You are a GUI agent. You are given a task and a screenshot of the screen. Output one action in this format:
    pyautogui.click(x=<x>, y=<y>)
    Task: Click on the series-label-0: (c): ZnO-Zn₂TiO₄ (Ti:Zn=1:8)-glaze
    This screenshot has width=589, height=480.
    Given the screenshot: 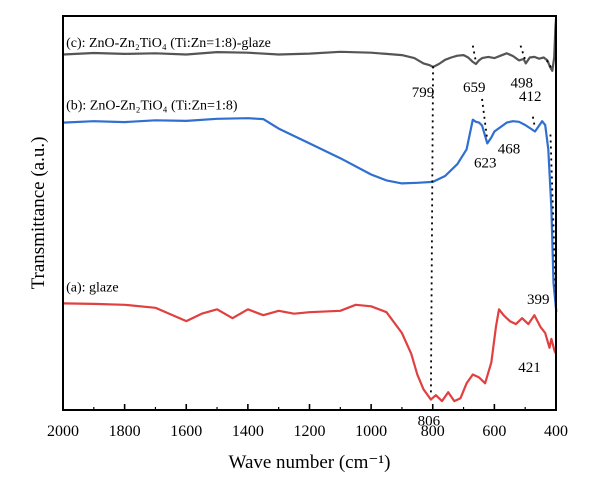 What is the action you would take?
    pyautogui.click(x=168, y=43)
    